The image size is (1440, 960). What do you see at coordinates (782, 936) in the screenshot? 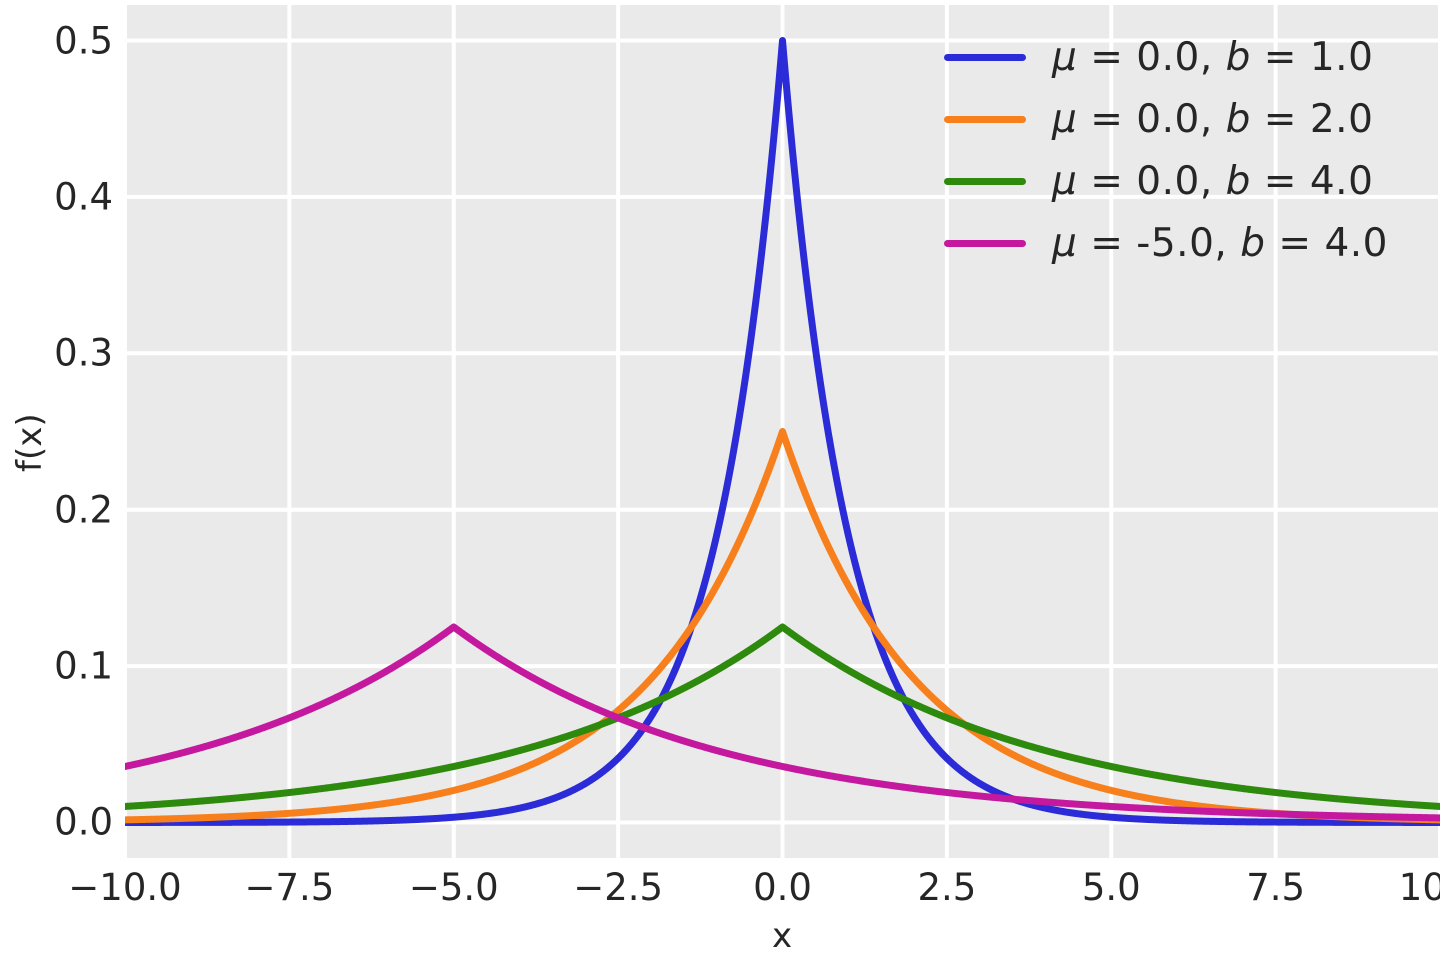
I see `x-axis-label: x` at bounding box center [782, 936].